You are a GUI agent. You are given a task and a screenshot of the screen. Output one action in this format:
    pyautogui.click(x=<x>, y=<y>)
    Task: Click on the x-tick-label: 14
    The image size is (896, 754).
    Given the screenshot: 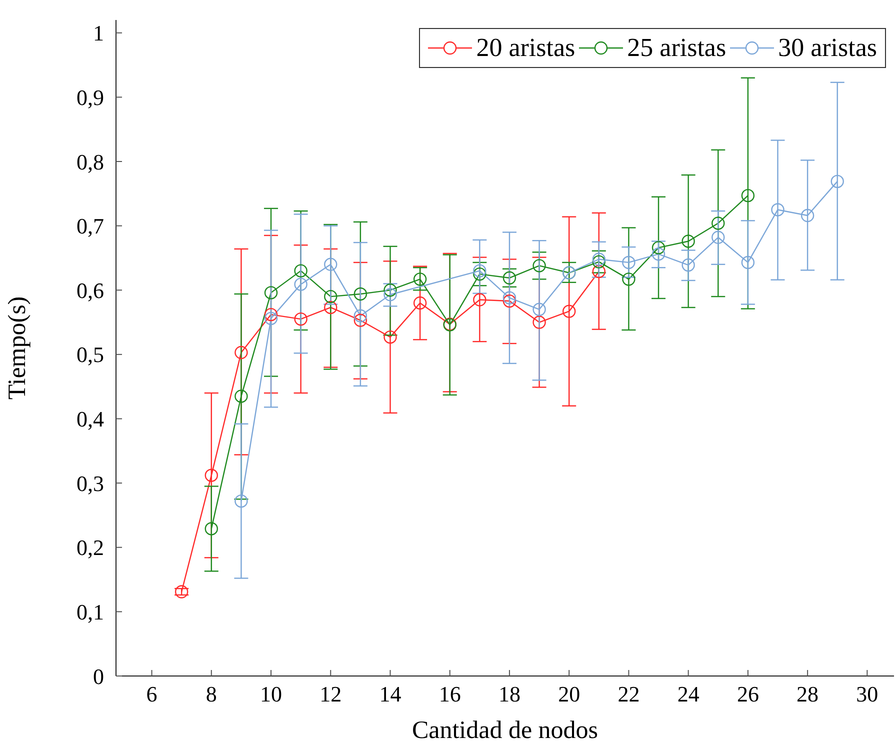 What is the action you would take?
    pyautogui.click(x=390, y=694)
    